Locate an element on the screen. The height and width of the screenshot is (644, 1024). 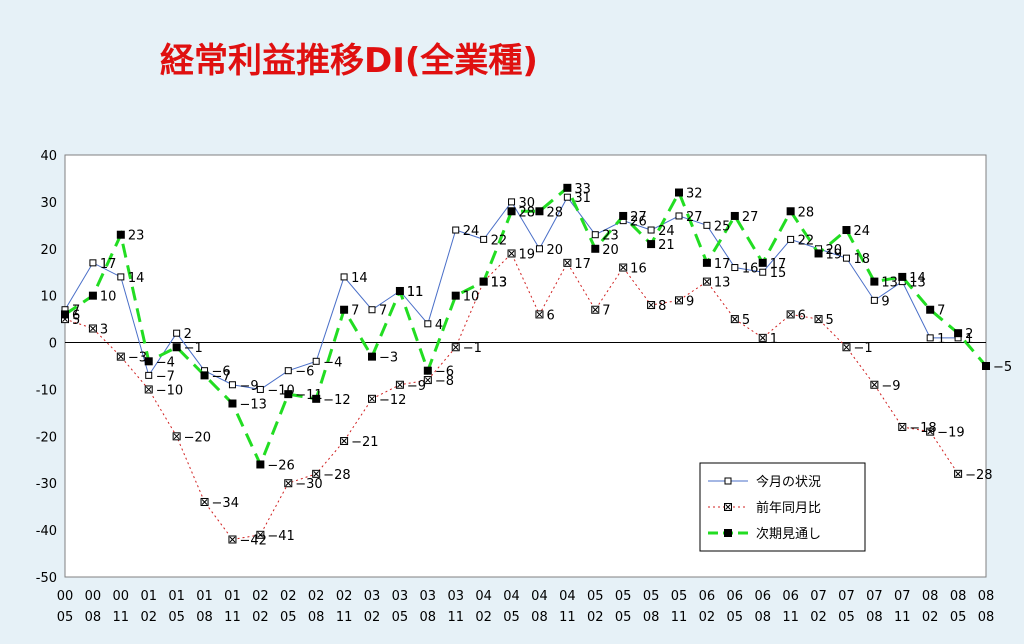
data-label: 6 is located at coordinates (802, 315).